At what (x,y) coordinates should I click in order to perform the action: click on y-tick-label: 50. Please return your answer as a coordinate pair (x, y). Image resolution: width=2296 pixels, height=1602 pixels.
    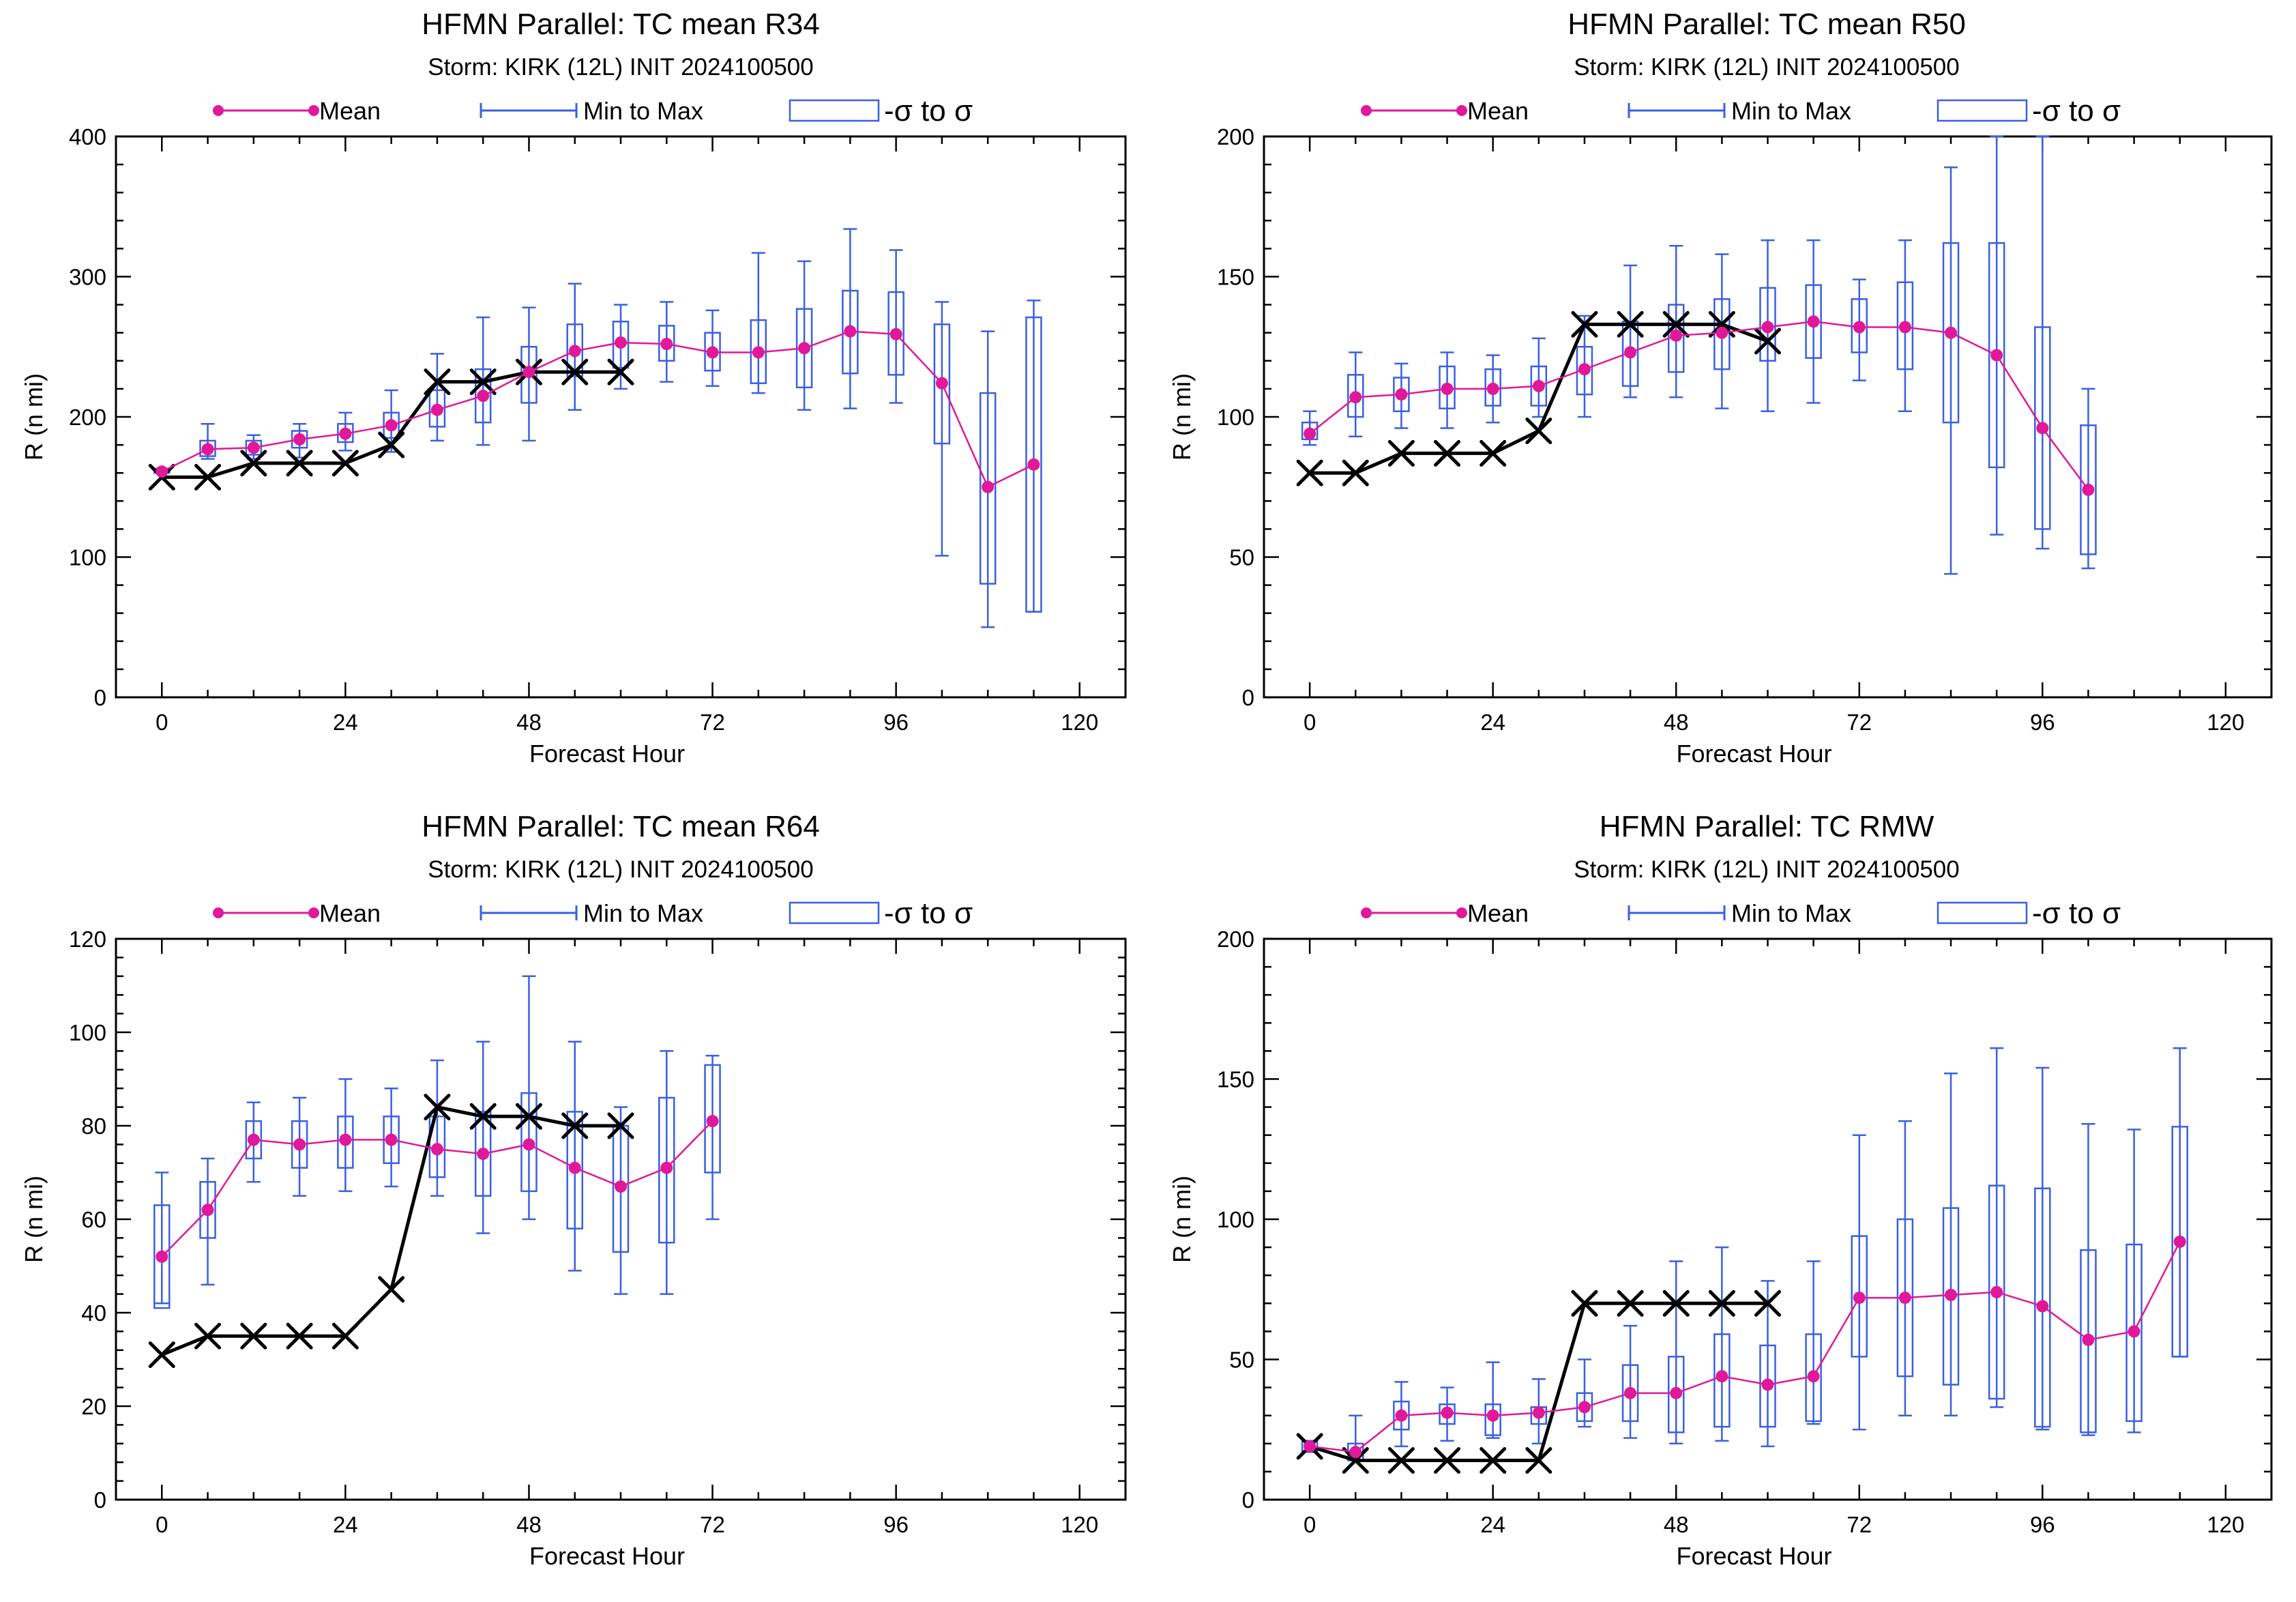
    Looking at the image, I should click on (1241, 558).